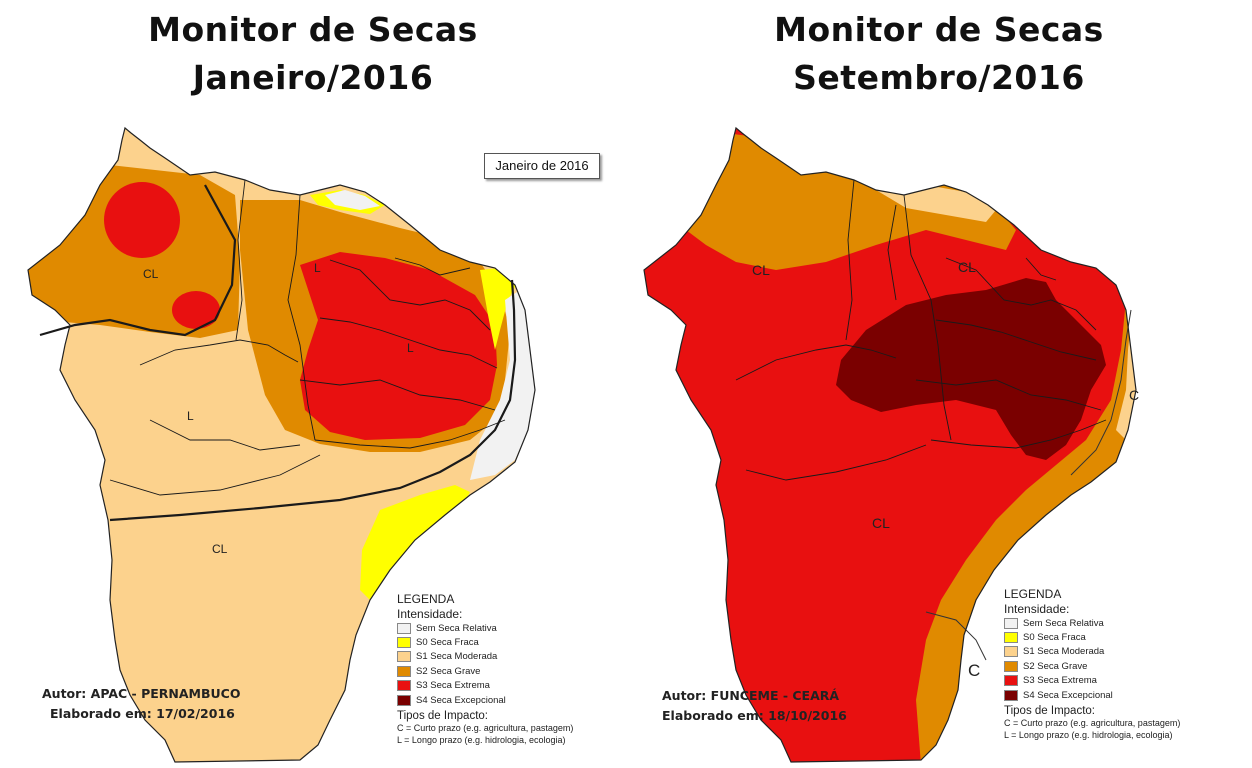 The image size is (1252, 768). Describe the element at coordinates (142, 713) in the screenshot. I see `date-text: Elaborado em: 17/02/2016` at that location.